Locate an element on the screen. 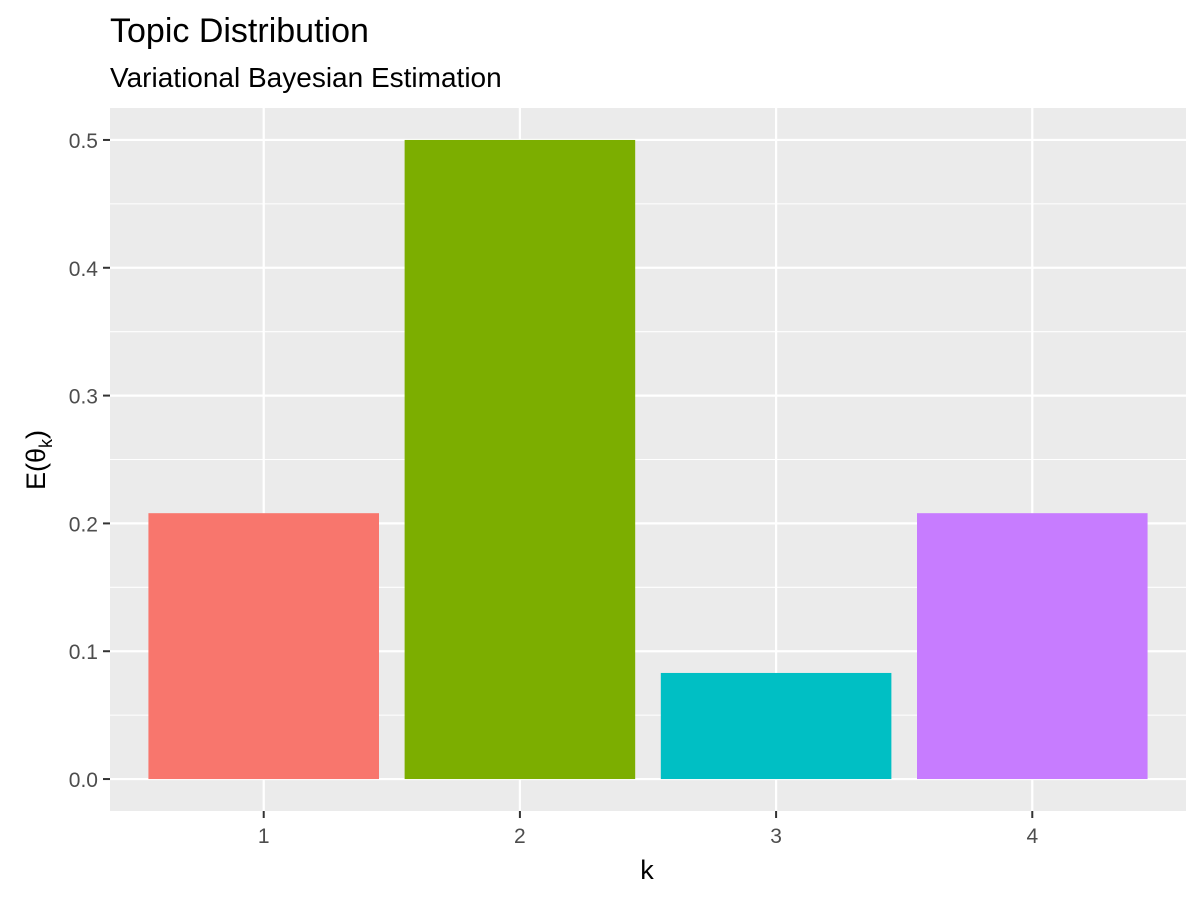  y-axis: 0.0 0.1 0.2 0.3 0.4 0.5 is located at coordinates (89, 461).